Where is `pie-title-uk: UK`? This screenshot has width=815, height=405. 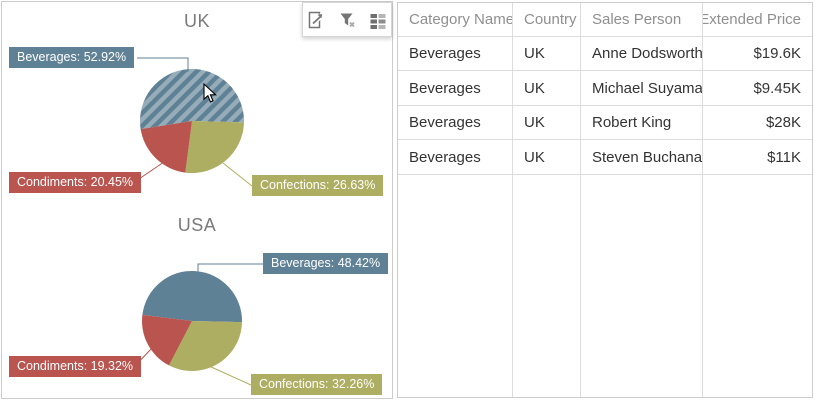
pie-title-uk: UK is located at coordinates (196, 21).